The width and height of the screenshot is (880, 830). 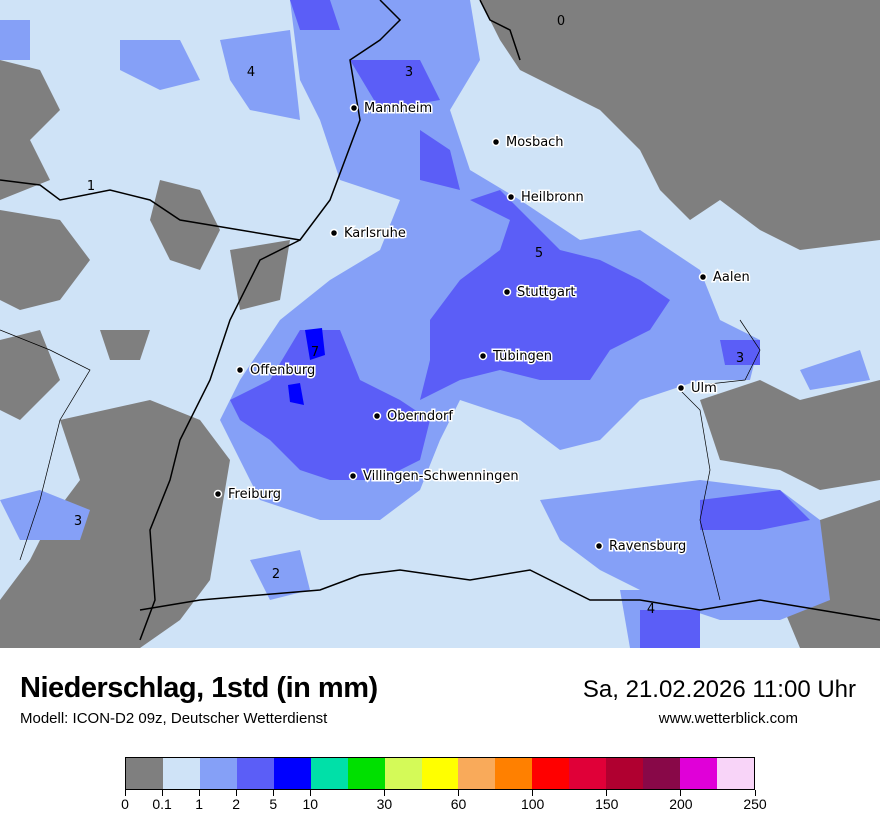 I want to click on tick-label: 0.1, so click(x=162, y=804).